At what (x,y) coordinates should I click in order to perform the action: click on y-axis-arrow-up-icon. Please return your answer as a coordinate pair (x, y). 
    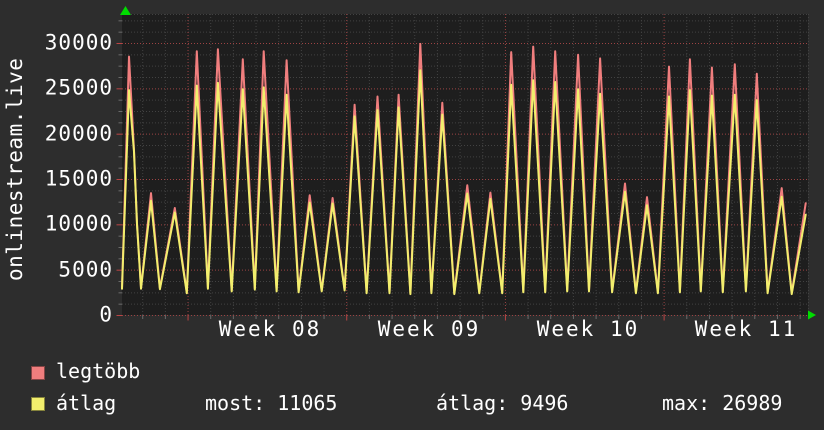
    Looking at the image, I should click on (125, 10).